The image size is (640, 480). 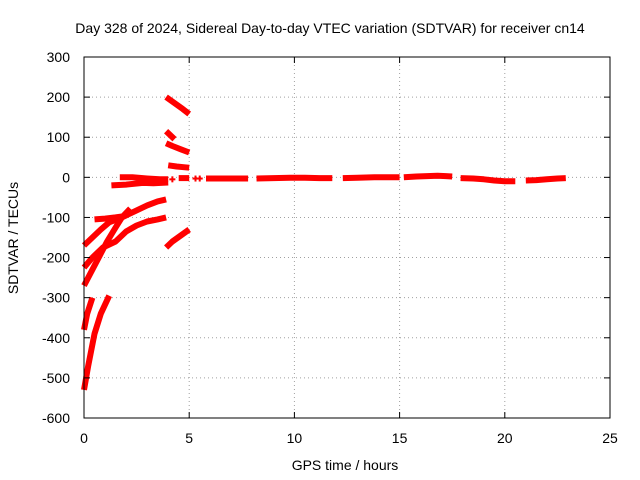 What do you see at coordinates (349, 438) in the screenshot?
I see `x-axis-tick-labels: 0 5 10 15 20 25` at bounding box center [349, 438].